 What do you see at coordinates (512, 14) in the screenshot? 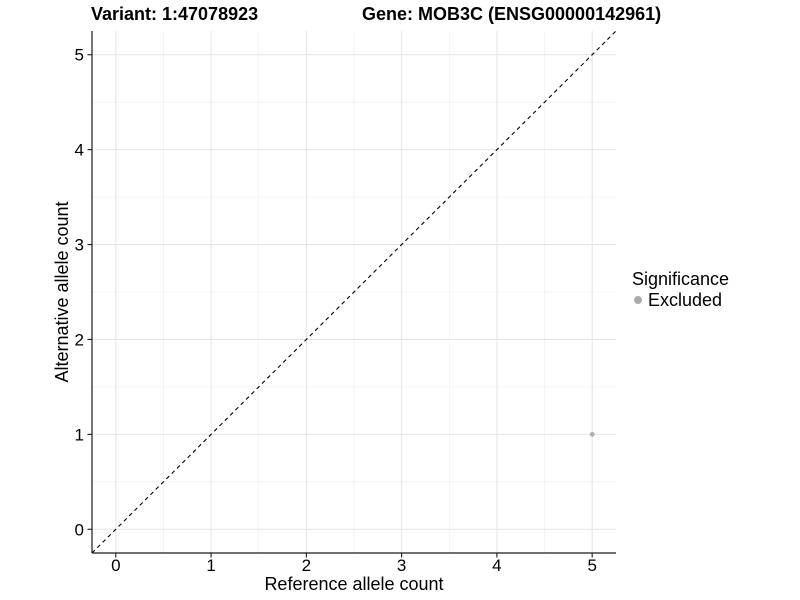
I see `plot-title-gene: Gene: MOB3C (ENSG00000142961)` at bounding box center [512, 14].